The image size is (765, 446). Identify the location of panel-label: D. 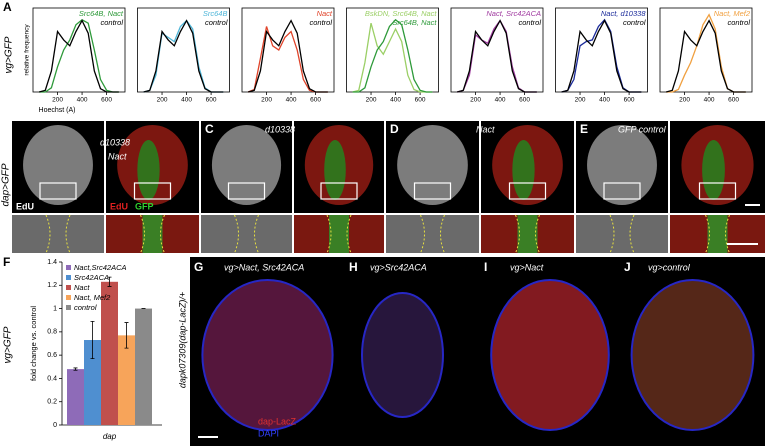
(394, 129).